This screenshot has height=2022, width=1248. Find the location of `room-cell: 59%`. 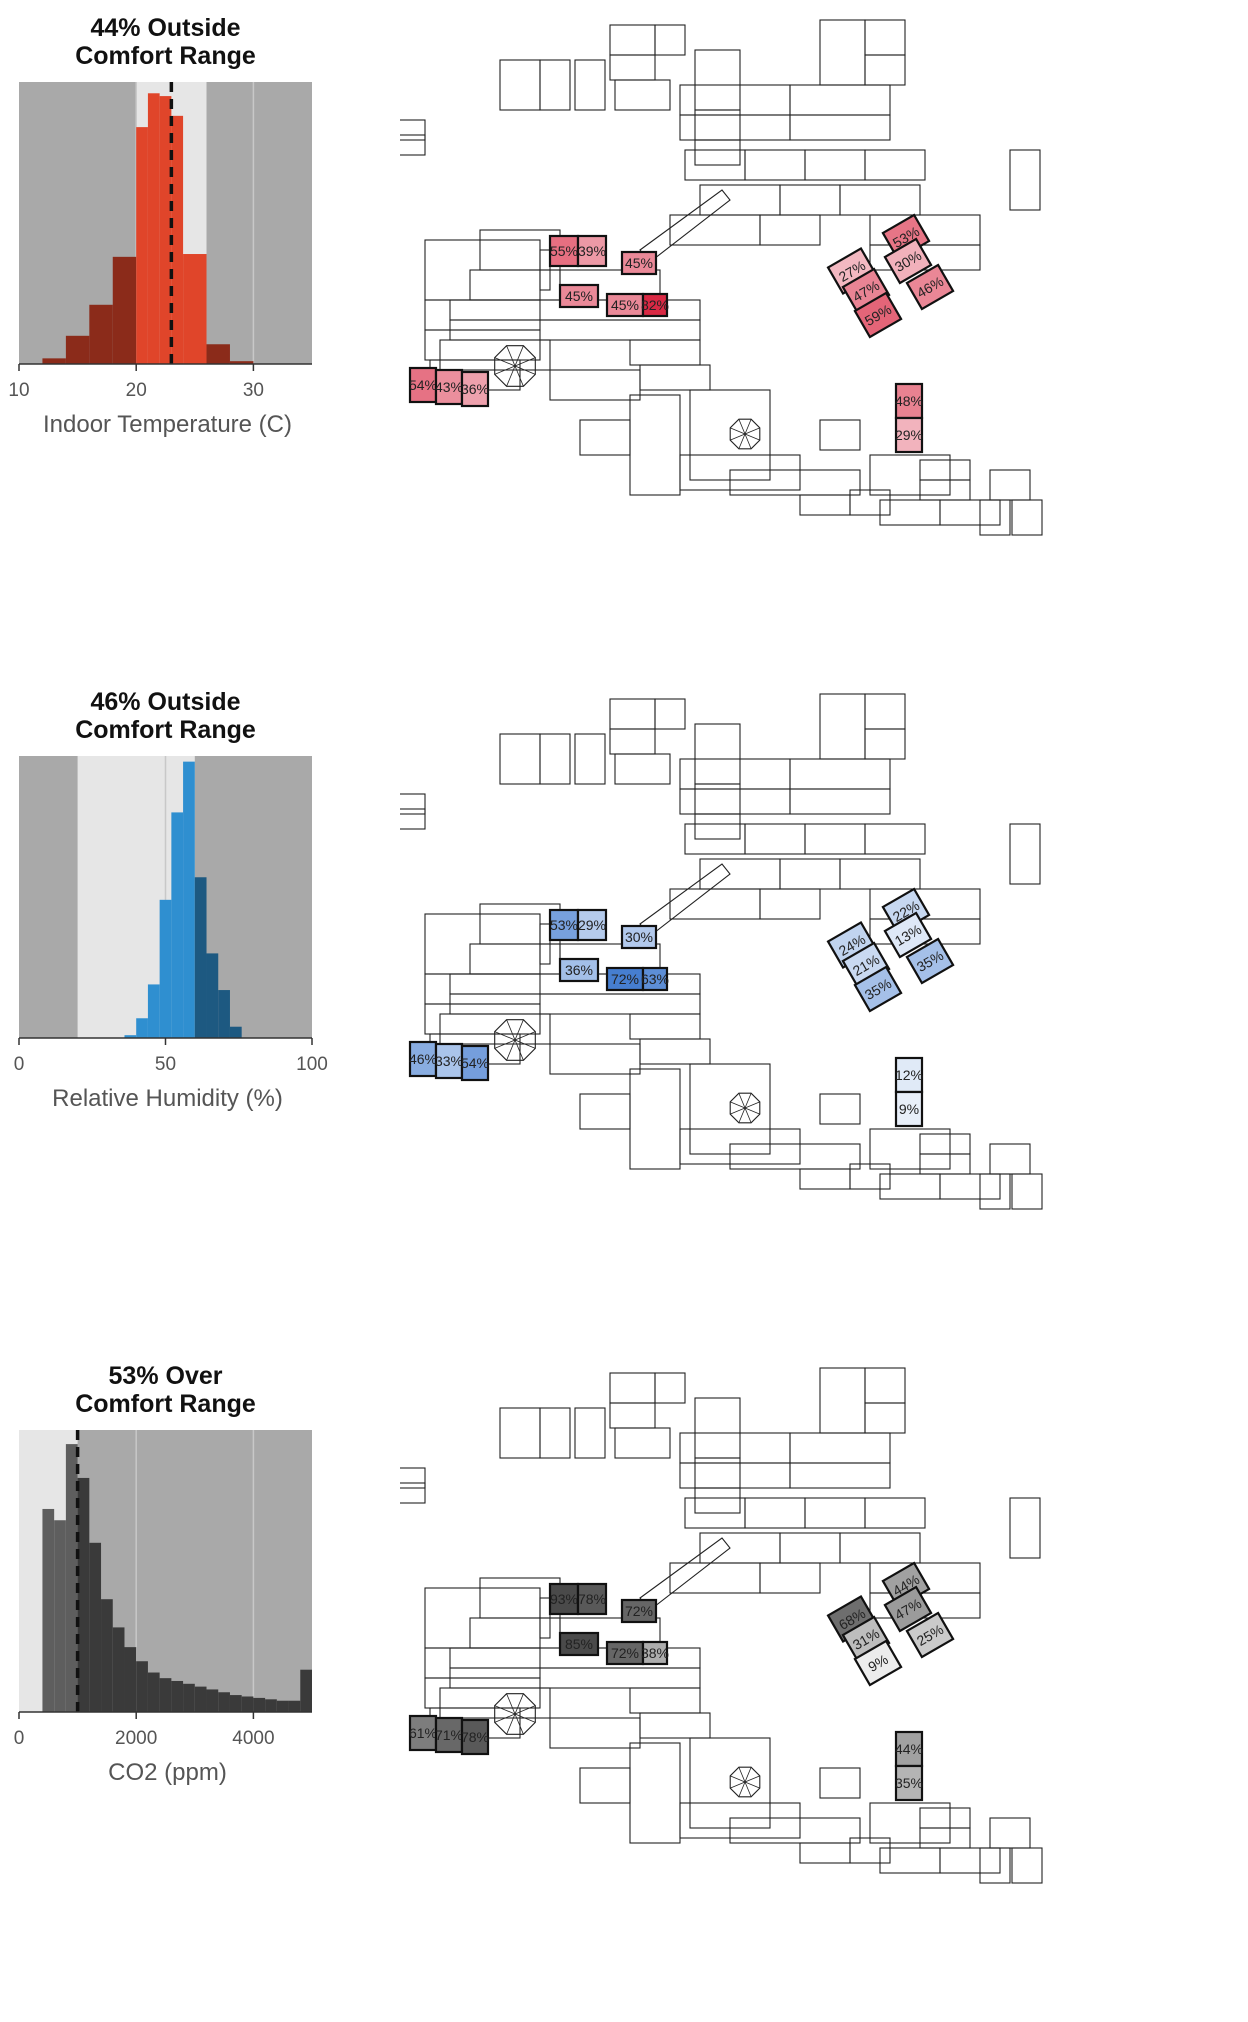

room-cell: 59% is located at coordinates (878, 315).